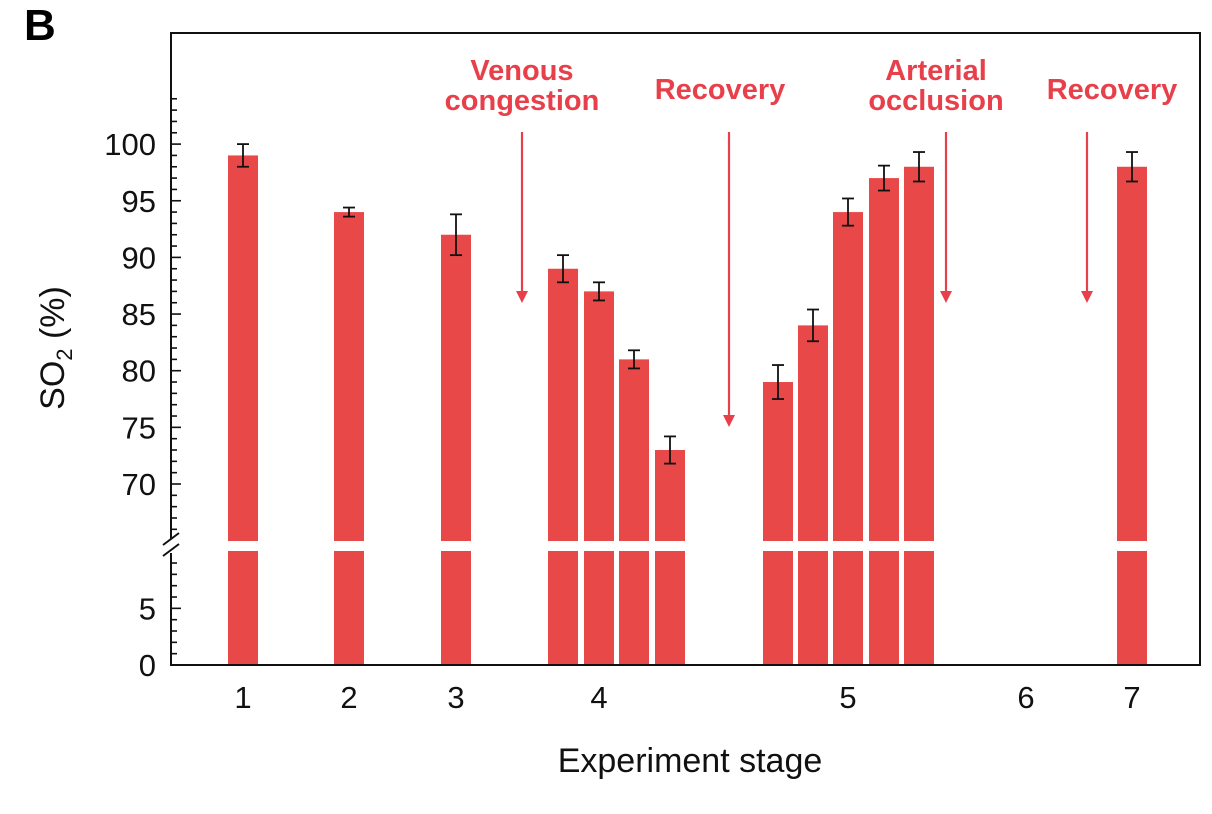  What do you see at coordinates (53, 385) in the screenshot?
I see `y-axis-title-main: SO` at bounding box center [53, 385].